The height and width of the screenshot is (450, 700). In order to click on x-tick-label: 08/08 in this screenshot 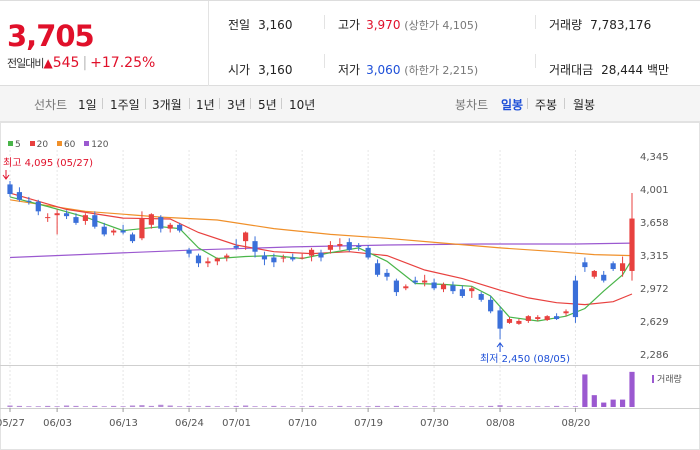, I will do `click(500, 423)`.